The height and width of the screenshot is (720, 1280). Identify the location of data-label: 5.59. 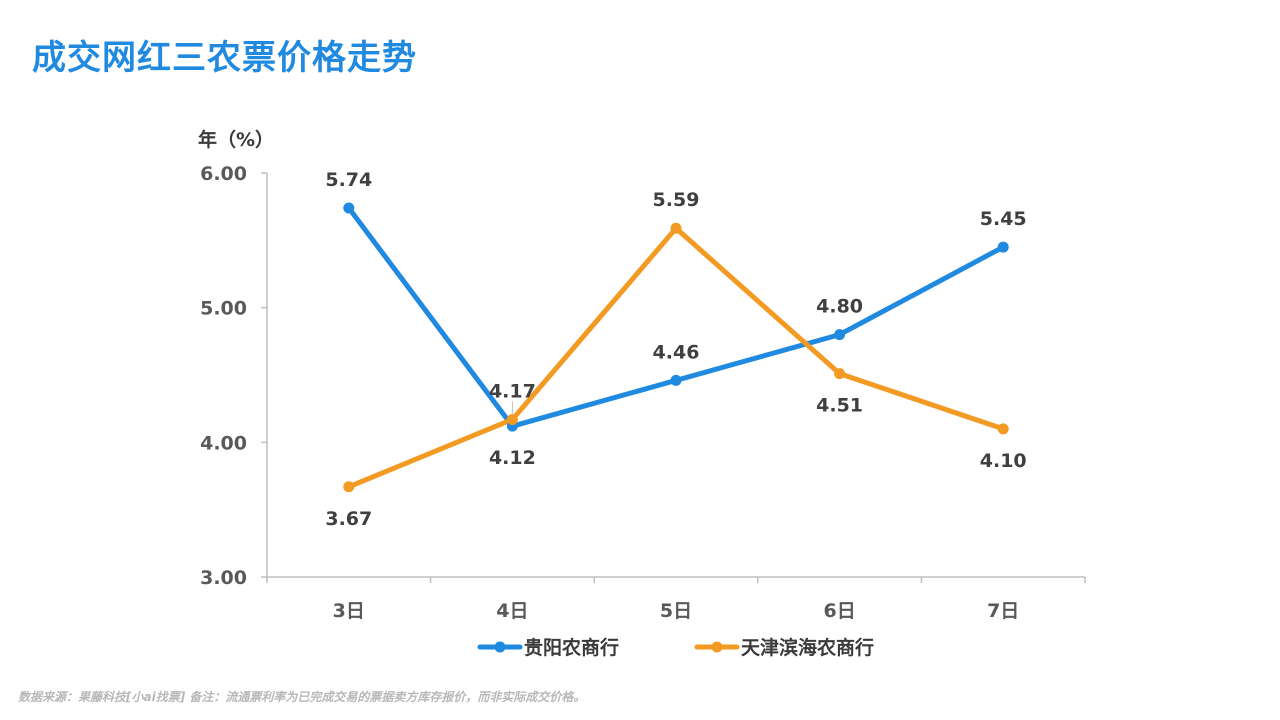
(676, 200).